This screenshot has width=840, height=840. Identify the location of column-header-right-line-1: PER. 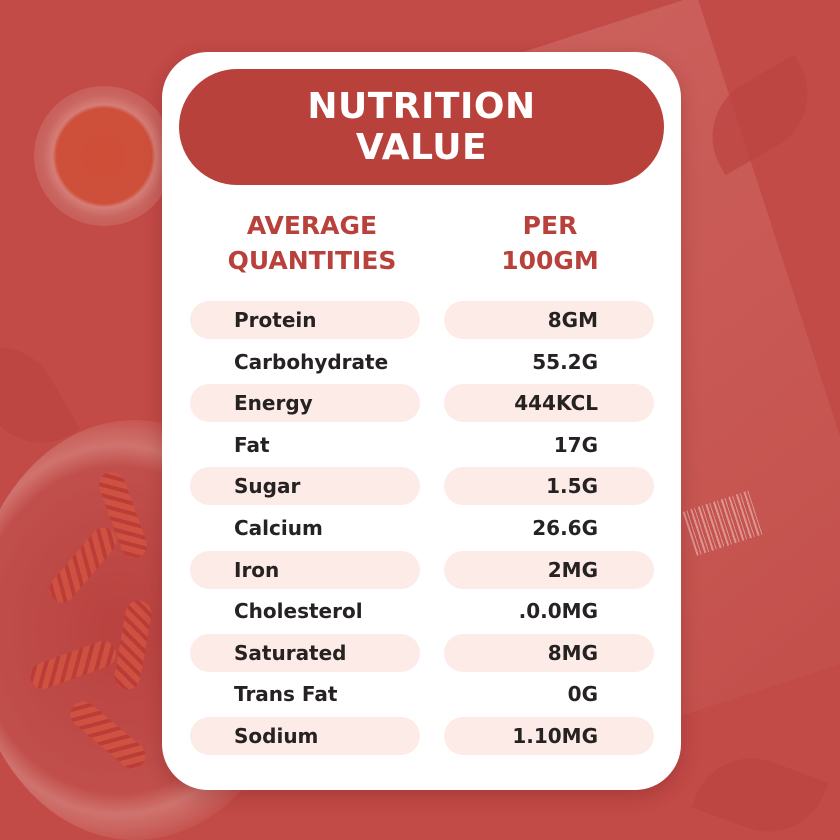
(550, 225).